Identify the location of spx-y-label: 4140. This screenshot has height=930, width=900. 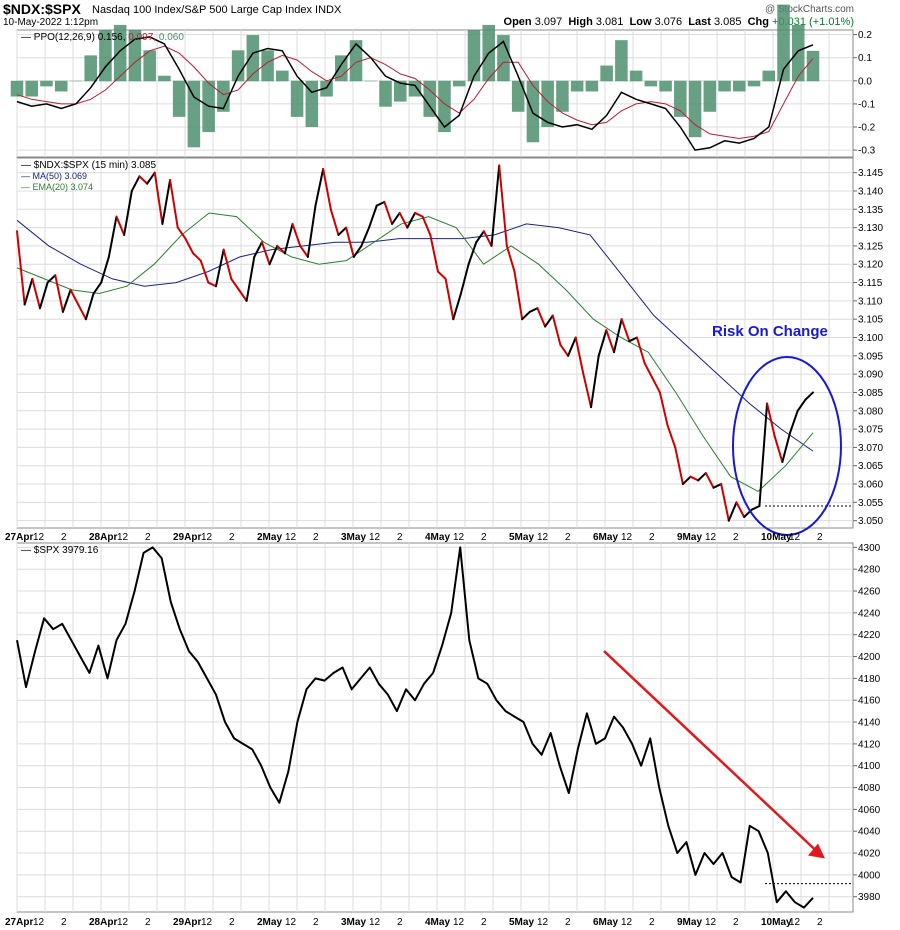
(869, 723).